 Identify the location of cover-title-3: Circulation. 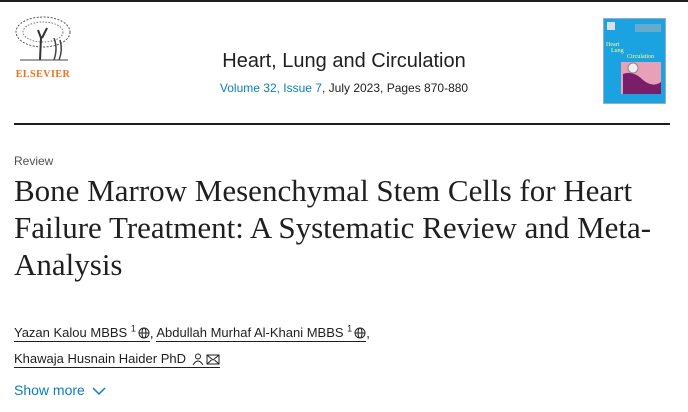
(640, 57).